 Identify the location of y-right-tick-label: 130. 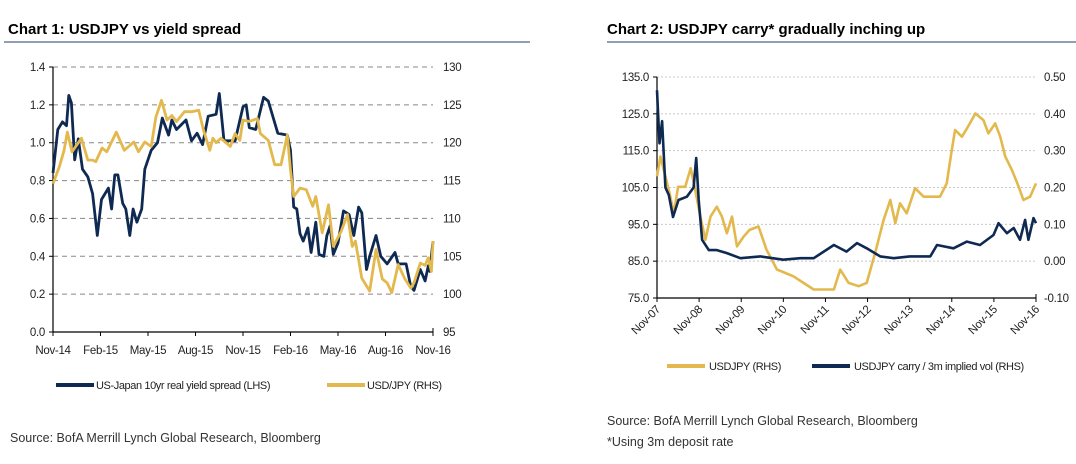
(452, 68).